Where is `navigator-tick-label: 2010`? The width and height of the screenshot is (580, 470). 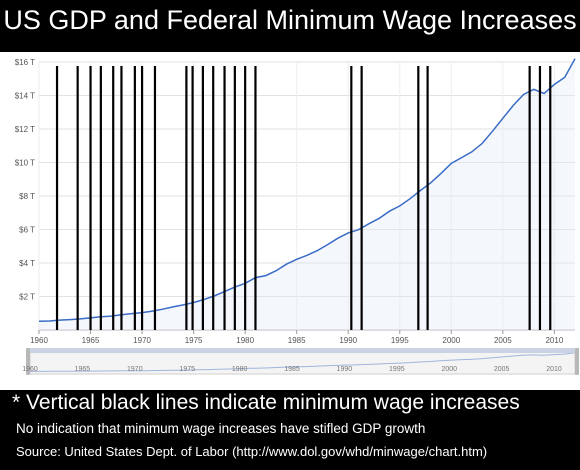 navigator-tick-label: 2010 is located at coordinates (554, 369).